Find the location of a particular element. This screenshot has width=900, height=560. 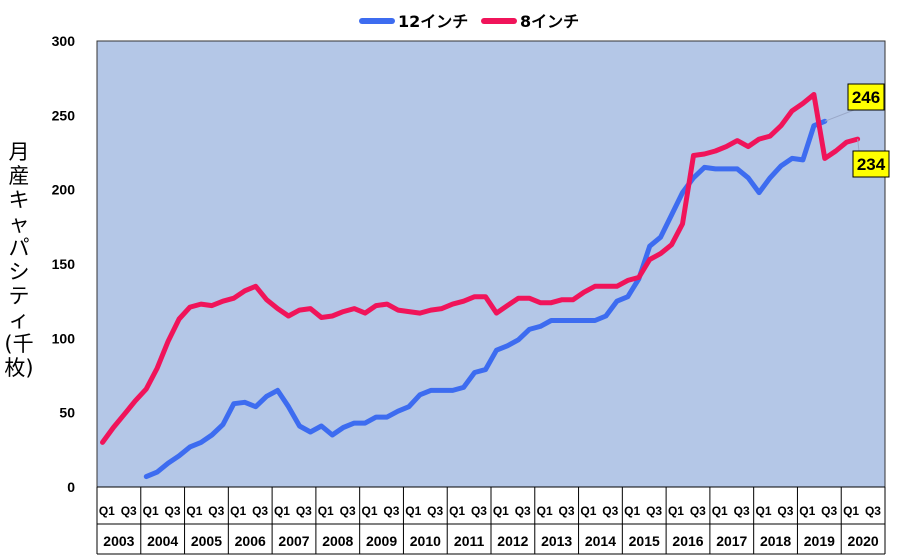

legend-item: 12インチ is located at coordinates (413, 21).